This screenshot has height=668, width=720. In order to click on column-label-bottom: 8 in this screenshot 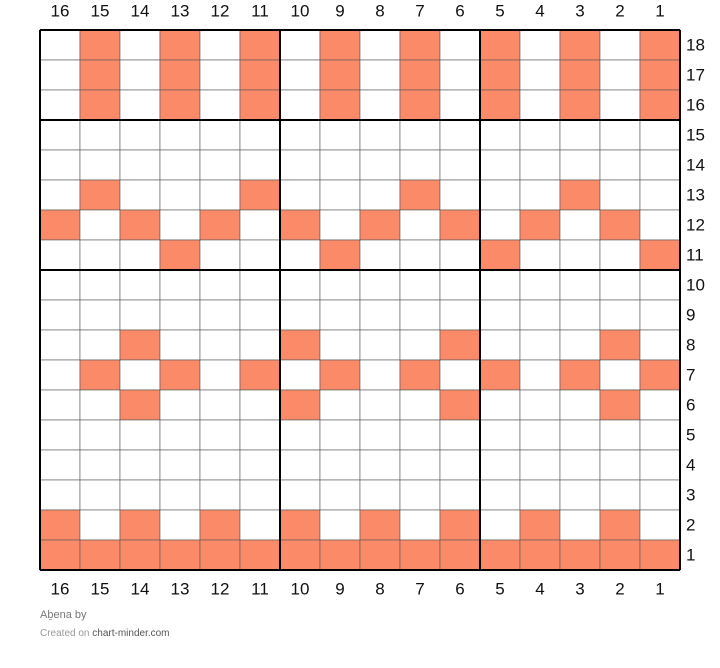, I will do `click(379, 588)`.